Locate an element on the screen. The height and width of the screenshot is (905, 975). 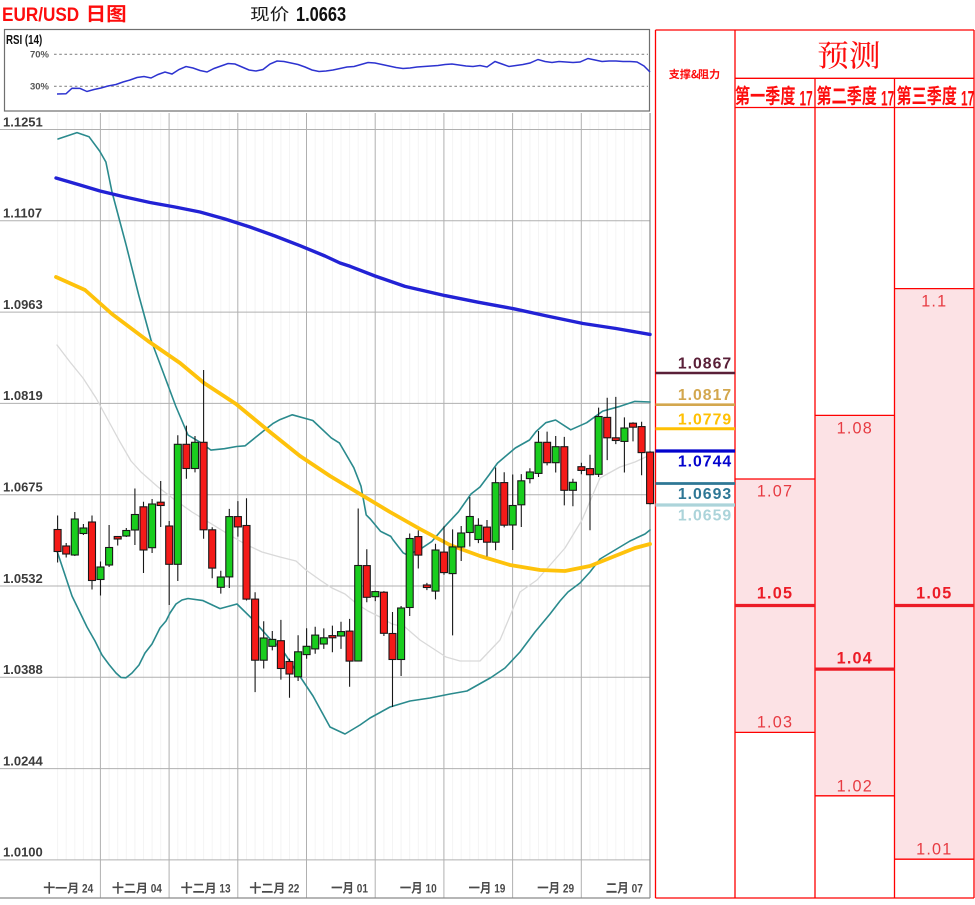
svg-text: 10 is located at coordinates (431, 889).